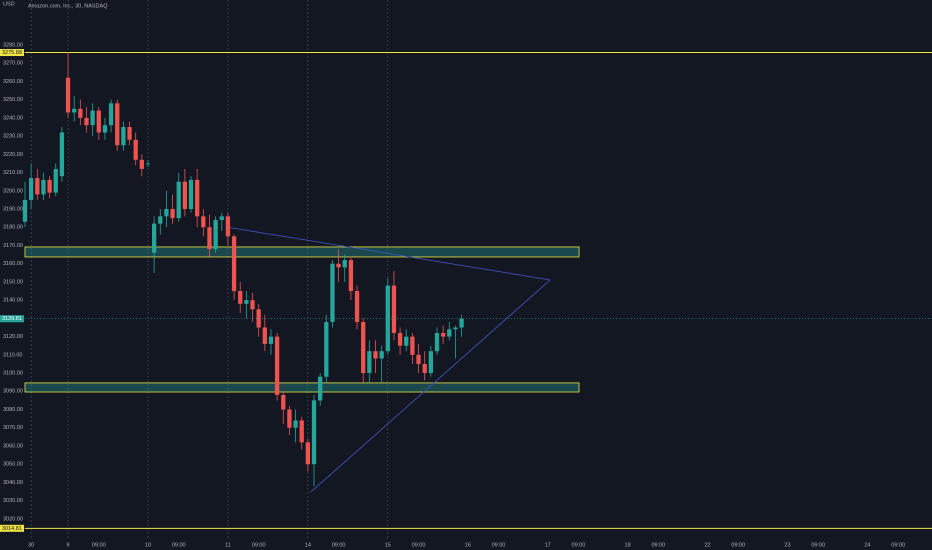  Describe the element at coordinates (13, 410) in the screenshot. I see `y-tick-label: 3080.00` at that location.